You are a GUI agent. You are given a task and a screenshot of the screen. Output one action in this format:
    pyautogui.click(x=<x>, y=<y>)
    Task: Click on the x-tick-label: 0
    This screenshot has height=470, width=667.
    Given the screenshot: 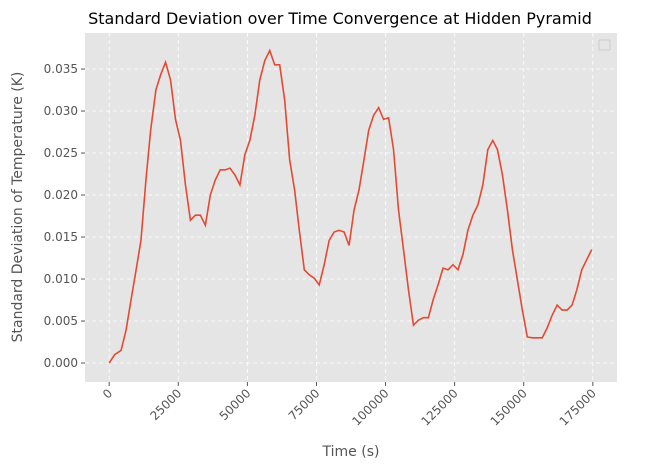 What is the action you would take?
    pyautogui.click(x=107, y=393)
    